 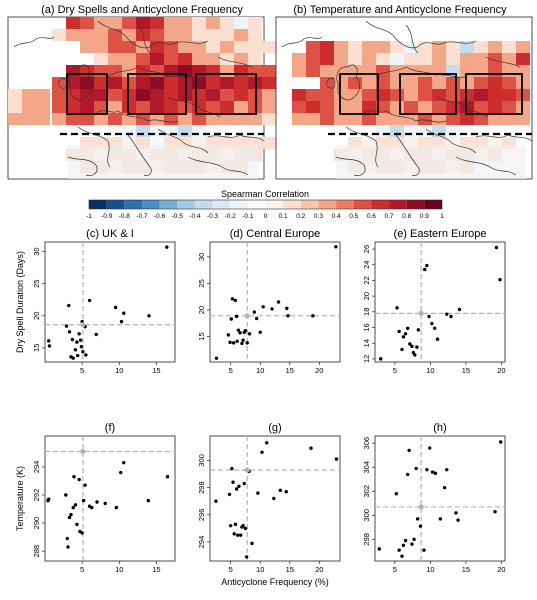 What do you see at coordinates (201, 257) in the screenshot?
I see `y-tick-label: 30` at bounding box center [201, 257].